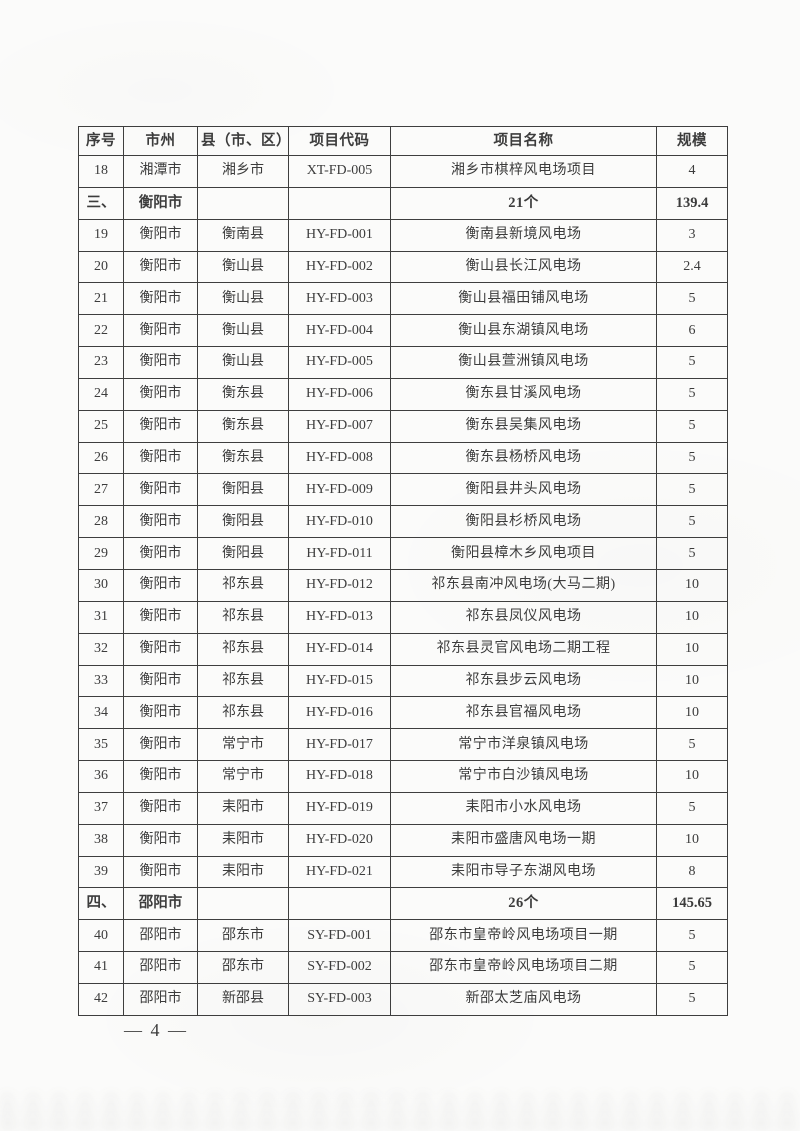  I want to click on cell-seq: 25, so click(101, 426).